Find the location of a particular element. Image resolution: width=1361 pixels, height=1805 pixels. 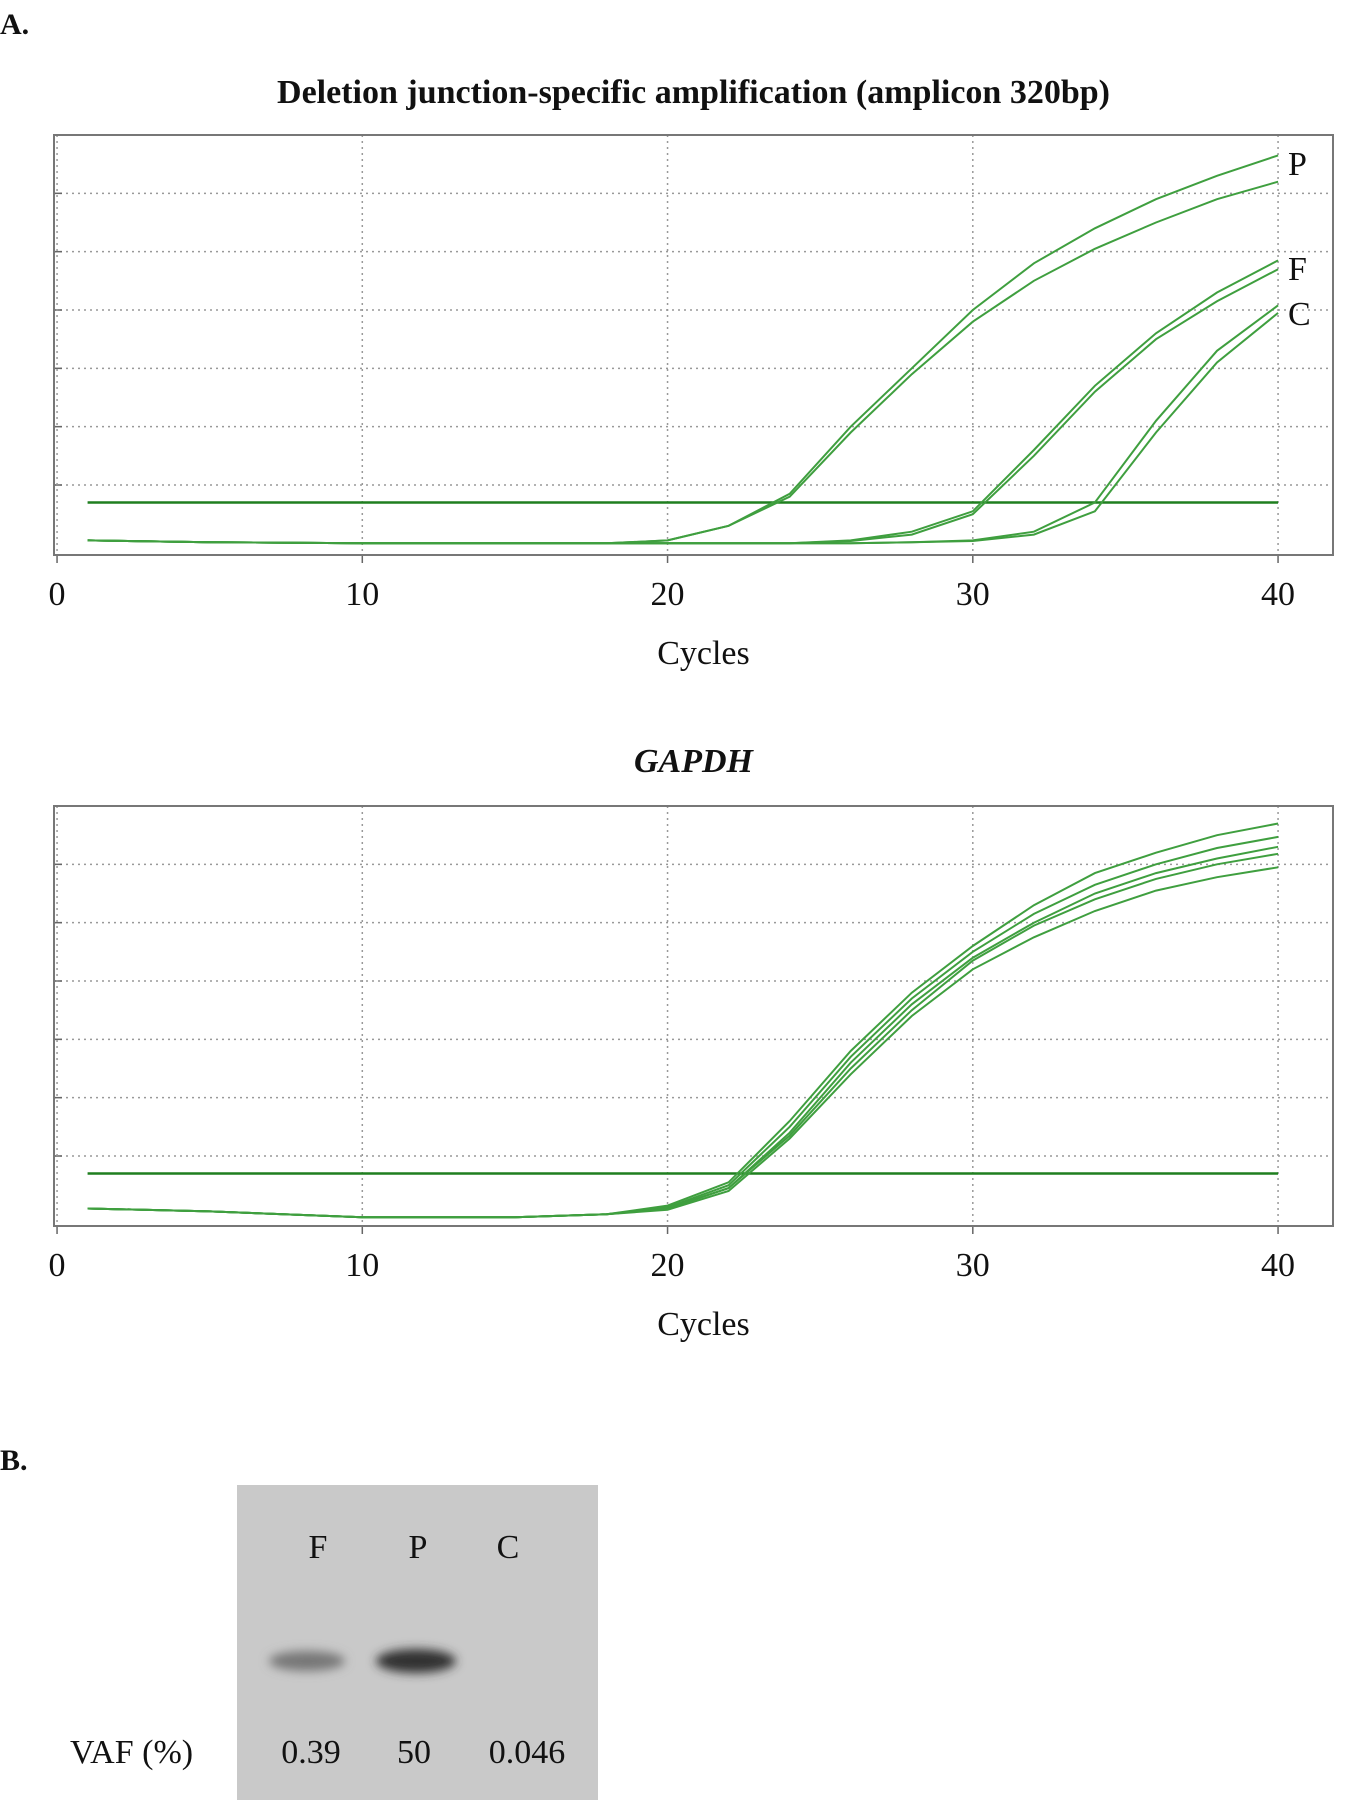

lane-label: C is located at coordinates (508, 1547).